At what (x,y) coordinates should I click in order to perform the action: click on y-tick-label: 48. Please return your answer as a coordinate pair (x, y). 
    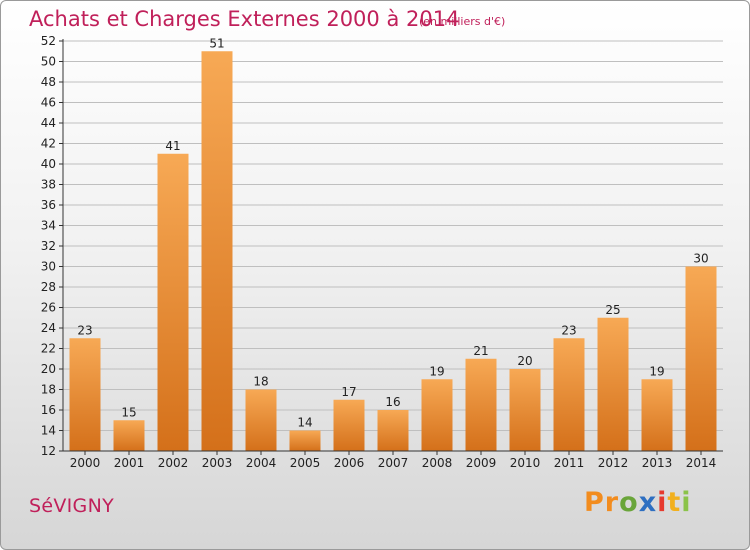
    Looking at the image, I should click on (48, 82).